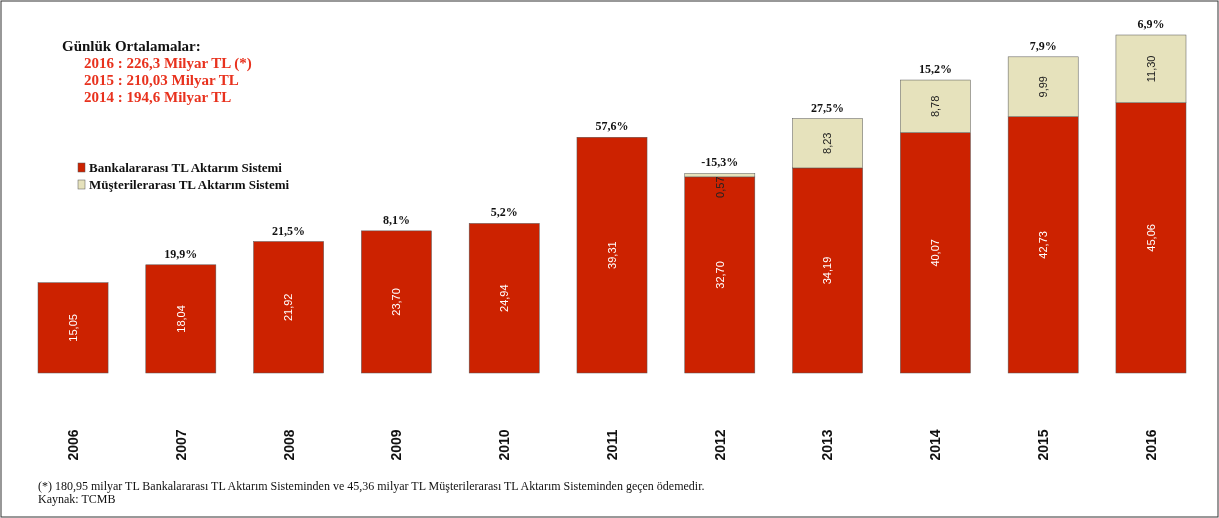 This screenshot has height=518, width=1219. What do you see at coordinates (1043, 87) in the screenshot?
I see `data-label: 9,99` at bounding box center [1043, 87].